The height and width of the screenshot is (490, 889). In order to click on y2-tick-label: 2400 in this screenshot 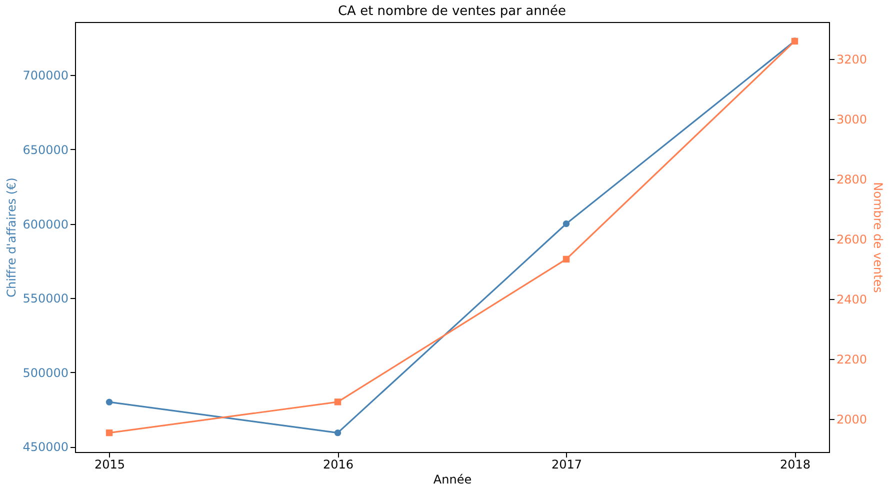, I will do `click(852, 299)`.